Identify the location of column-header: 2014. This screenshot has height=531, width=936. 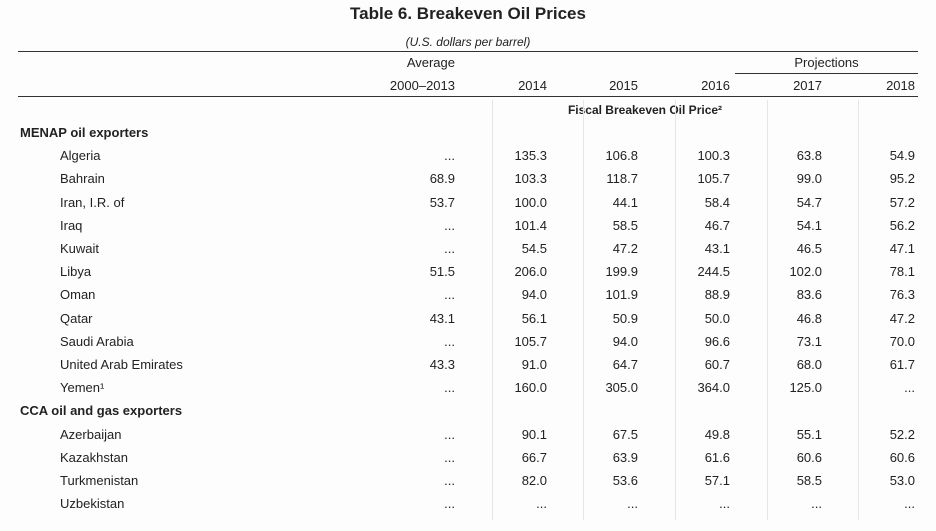
(532, 85).